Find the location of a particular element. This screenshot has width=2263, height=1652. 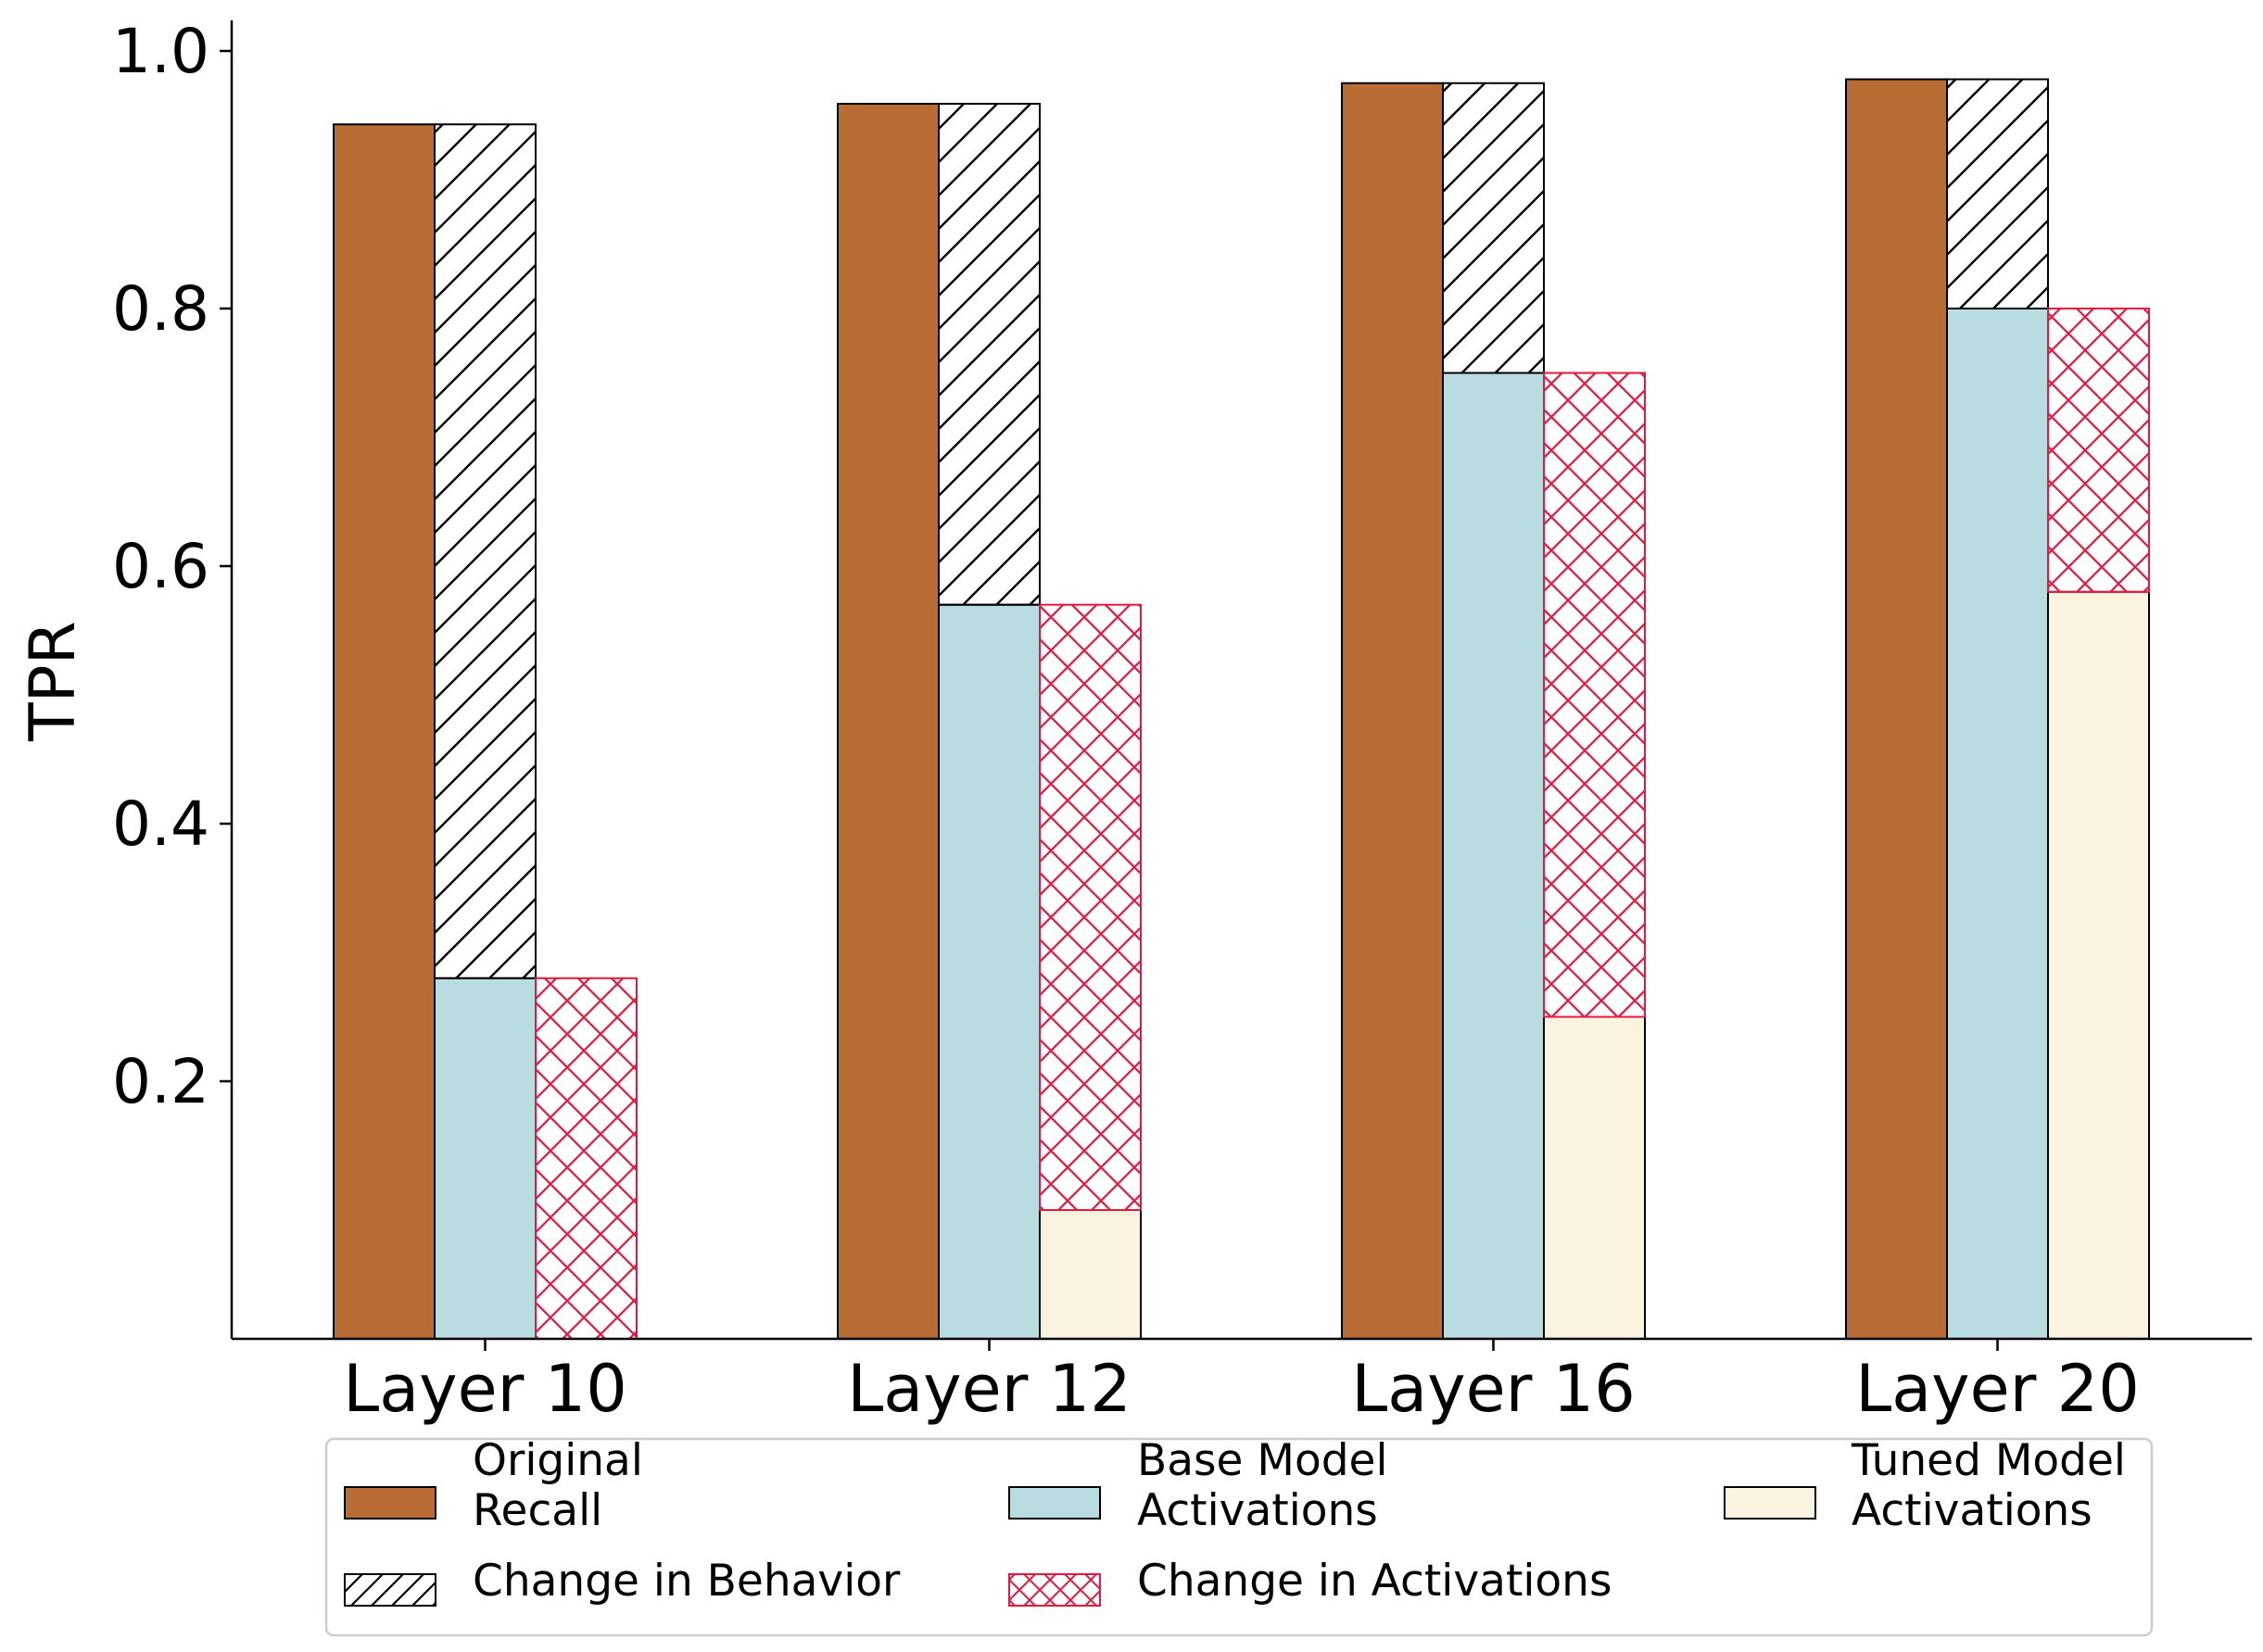

legend-label: Recall is located at coordinates (537, 1511).